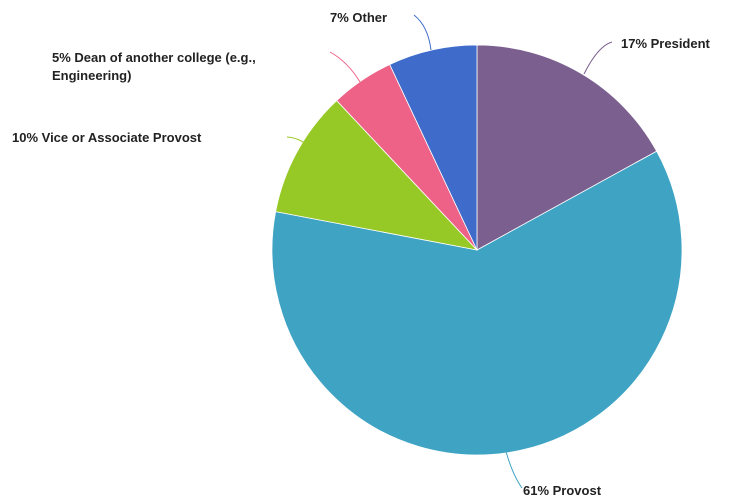 The height and width of the screenshot is (504, 731). I want to click on pie-slice-president, so click(567, 147).